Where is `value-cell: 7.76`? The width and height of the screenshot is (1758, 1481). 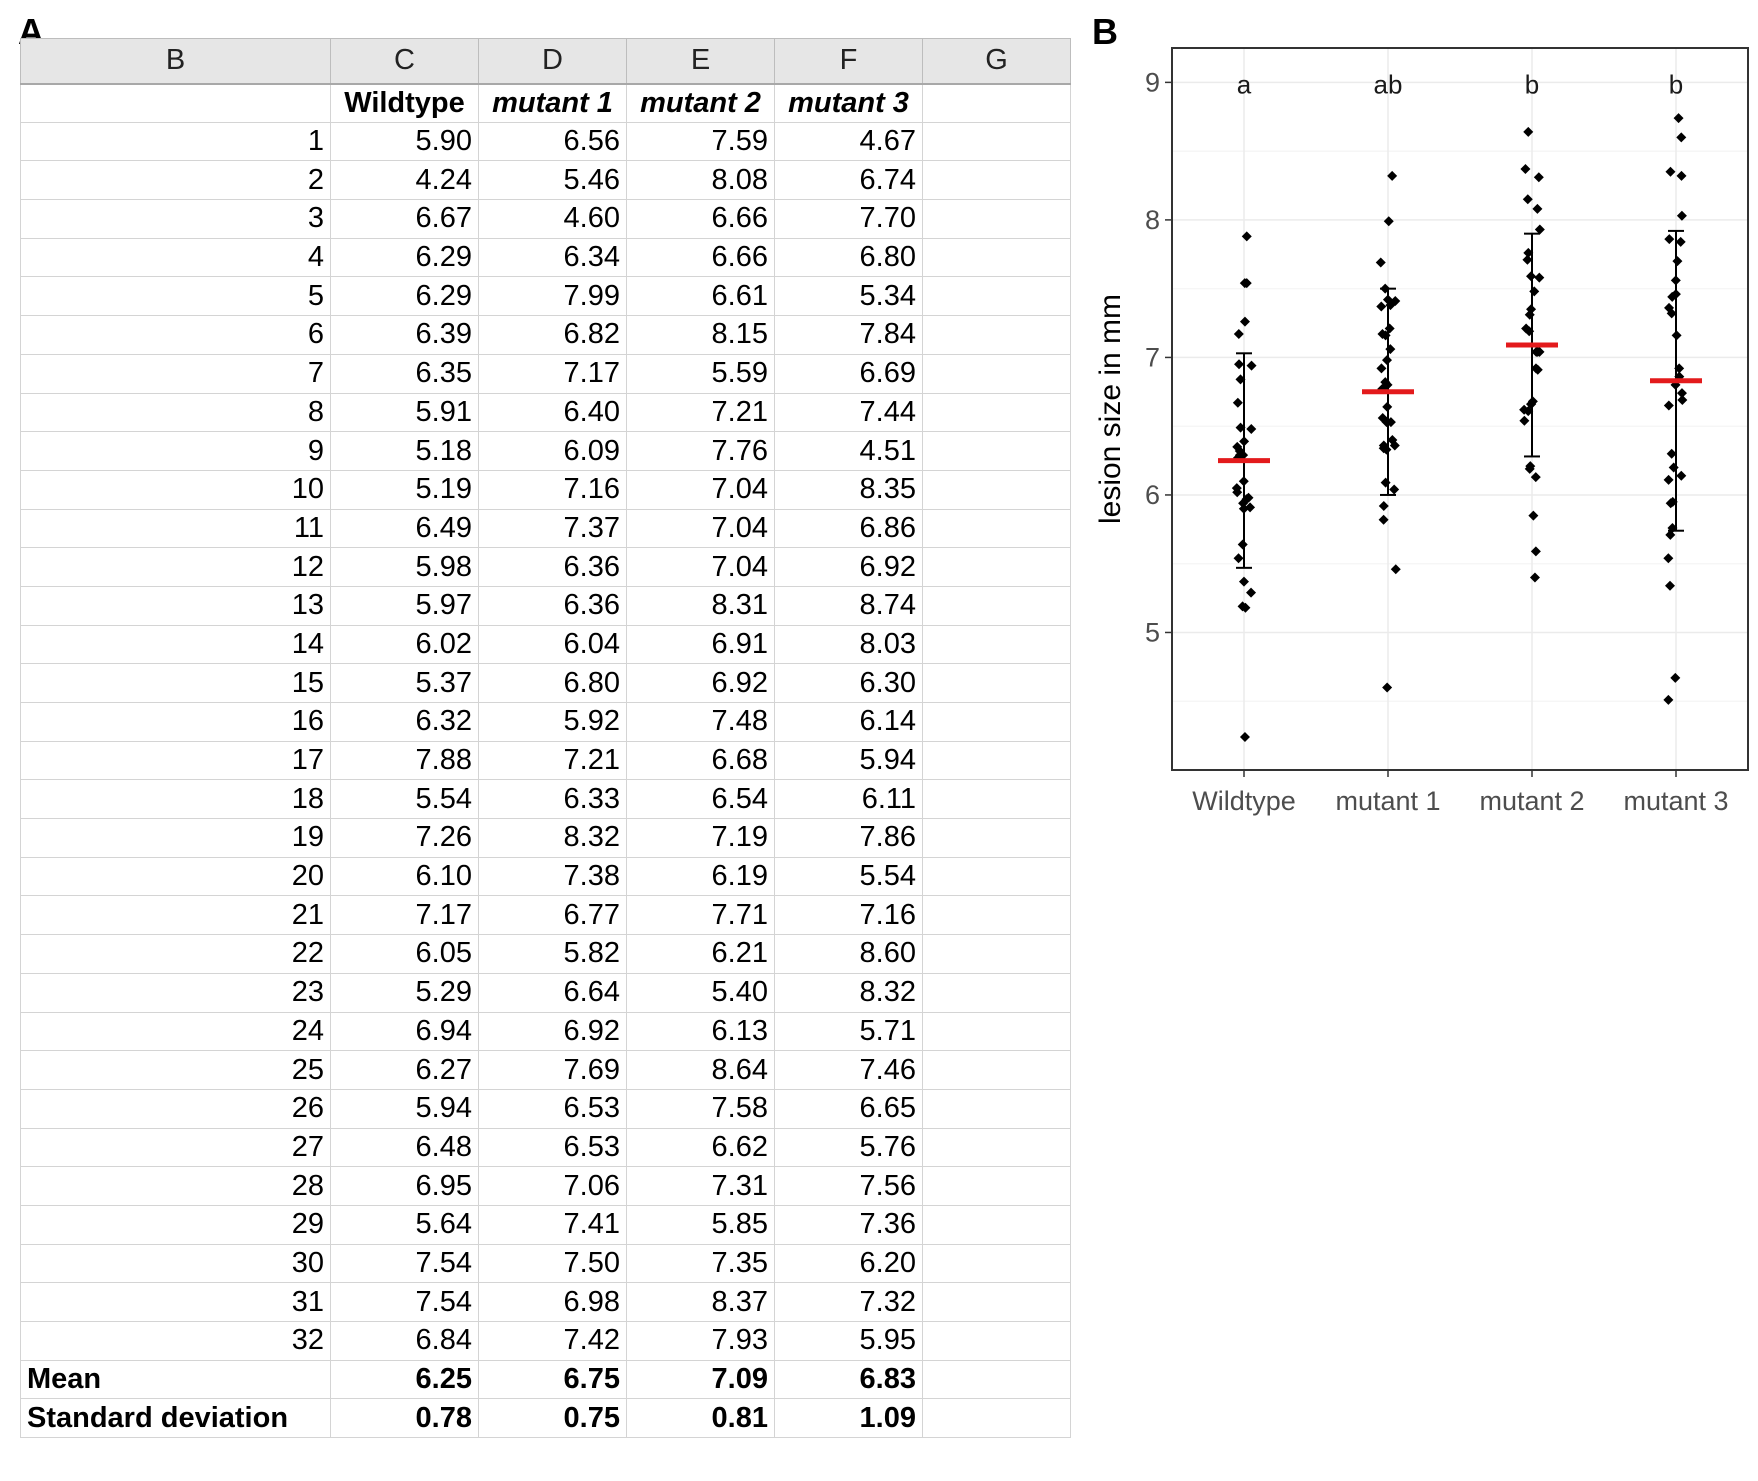
value-cell: 7.76 is located at coordinates (700, 451).